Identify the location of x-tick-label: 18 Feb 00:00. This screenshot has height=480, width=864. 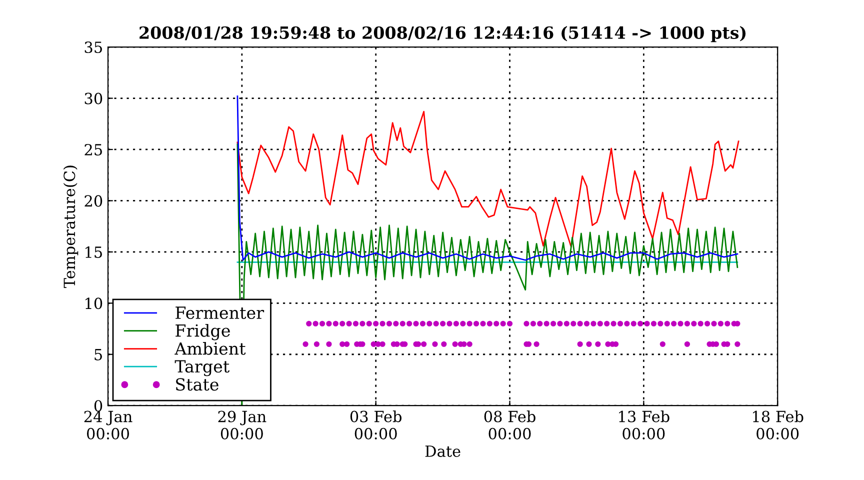
(778, 425).